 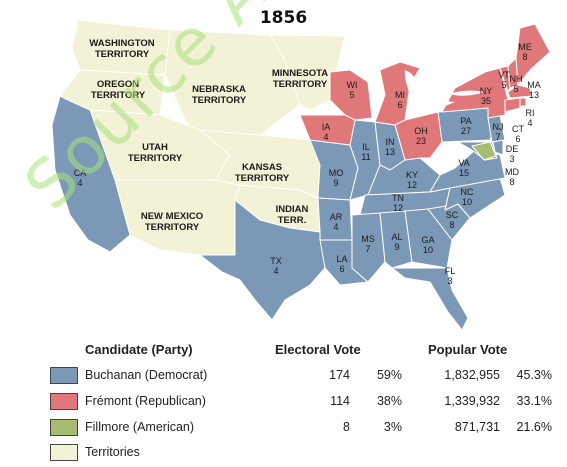 I want to click on lake-erie, so click(x=432, y=107).